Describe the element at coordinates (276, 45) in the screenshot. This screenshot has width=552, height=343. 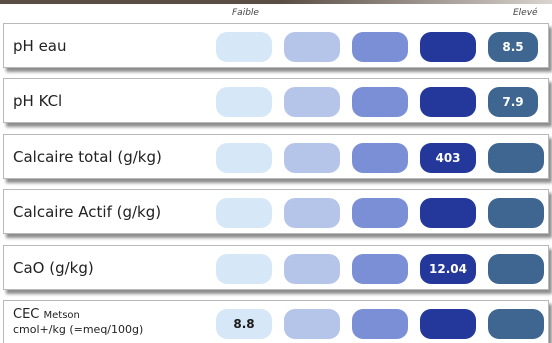
I see `row-ph-eau: pH eau 8.5` at that location.